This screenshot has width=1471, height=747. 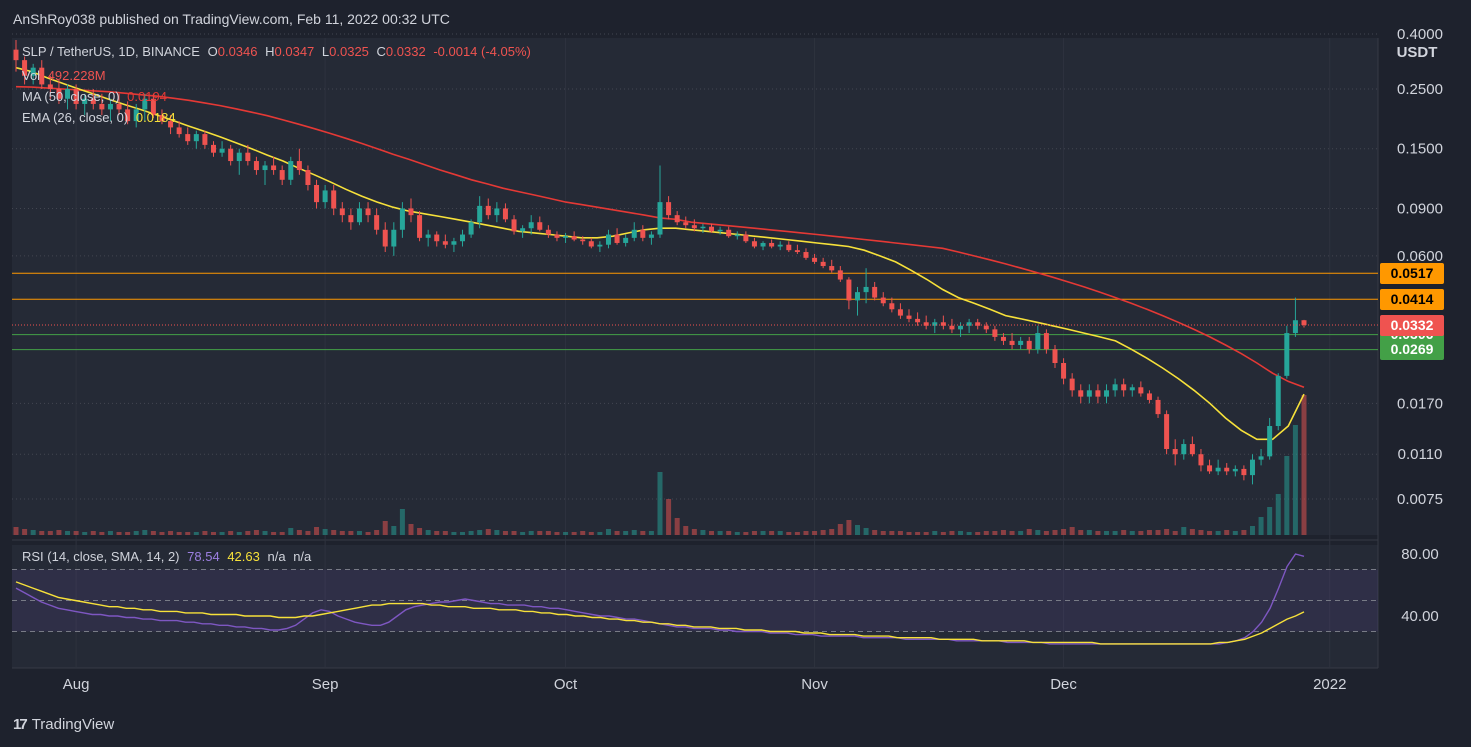 What do you see at coordinates (111, 51) in the screenshot?
I see `symbol-label: SLP / TetherUS, 1D, BINANCE` at bounding box center [111, 51].